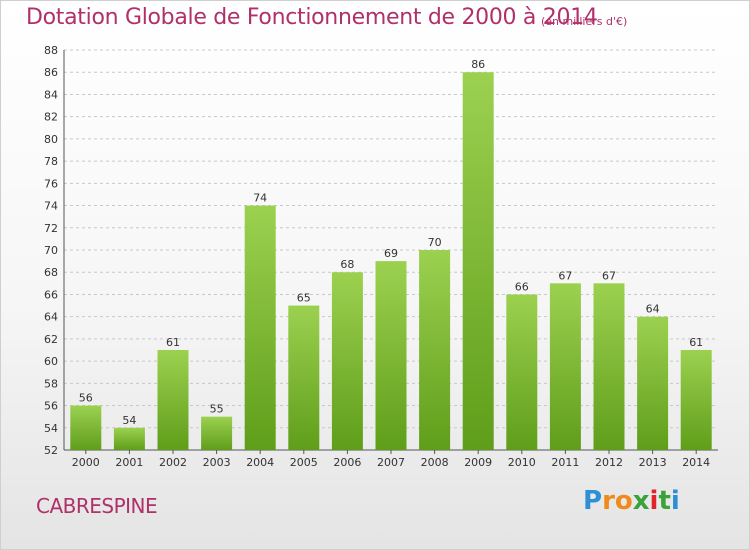 This screenshot has height=550, width=750. Describe the element at coordinates (391, 462) in the screenshot. I see `x-tick-label: 2007` at that location.